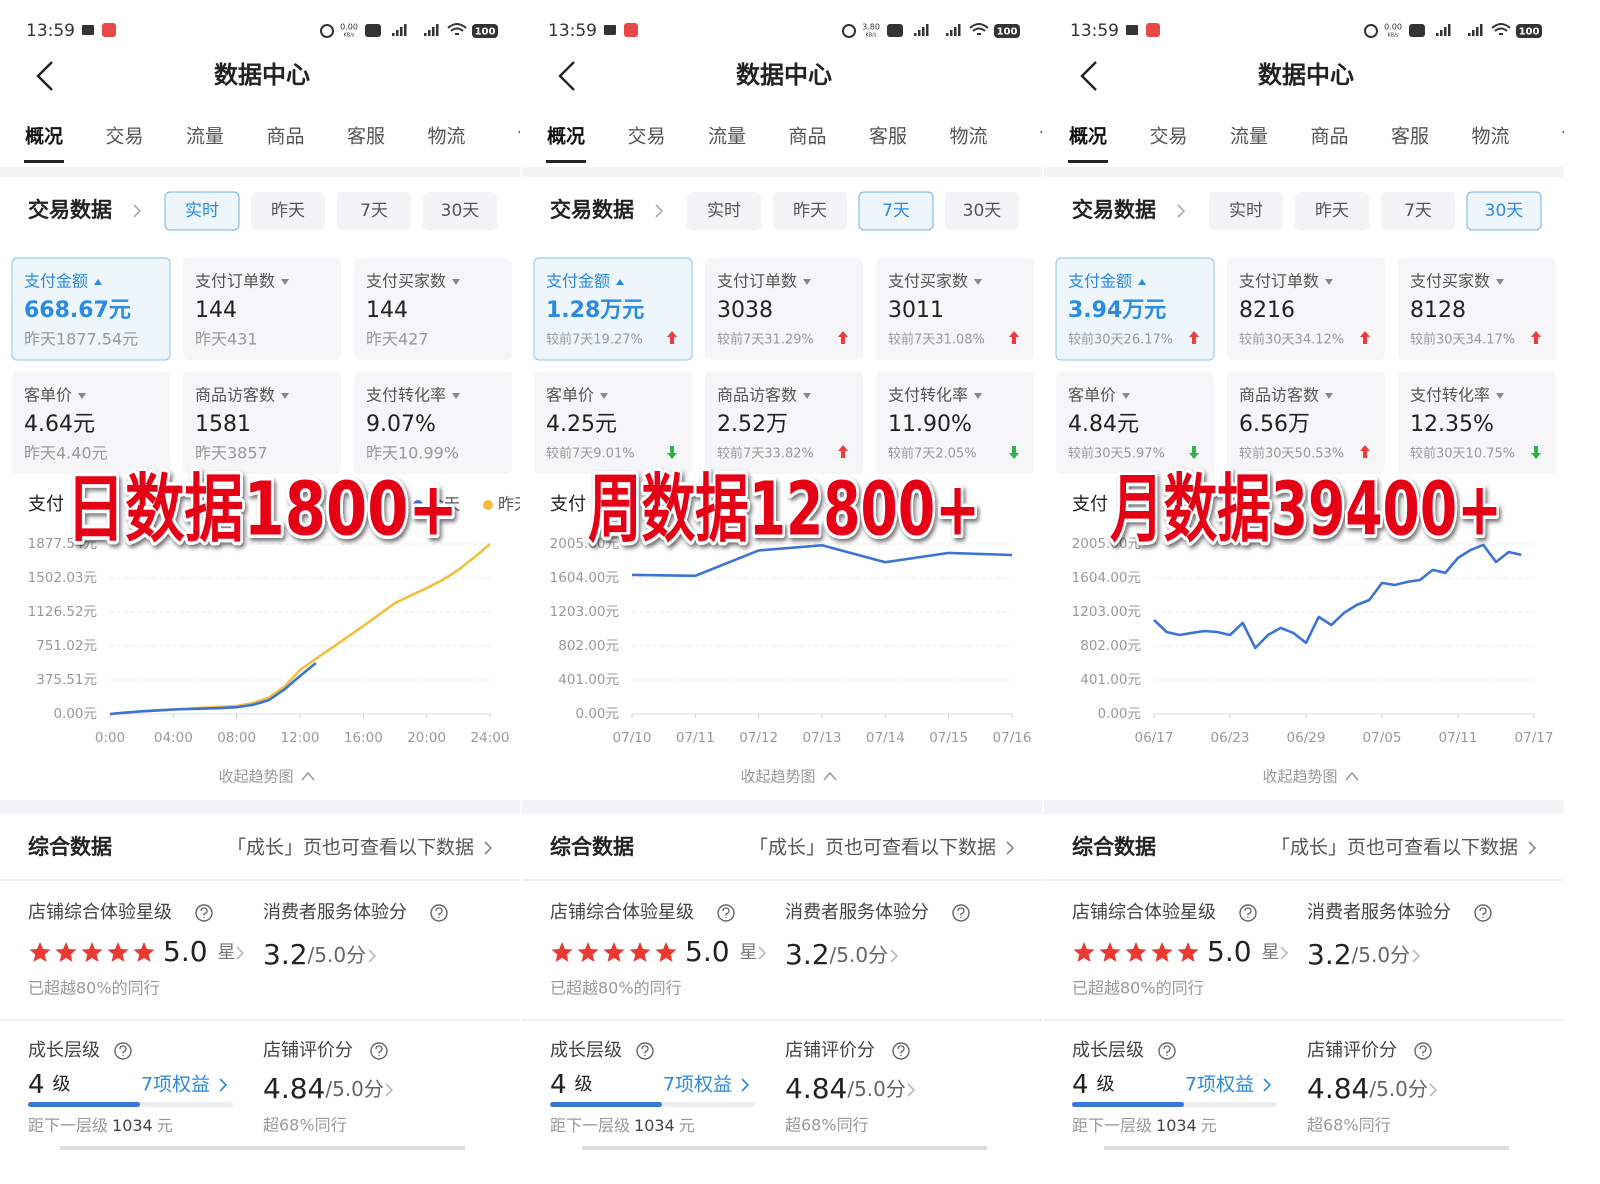 The height and width of the screenshot is (1184, 1600). I want to click on star, so click(40, 952).